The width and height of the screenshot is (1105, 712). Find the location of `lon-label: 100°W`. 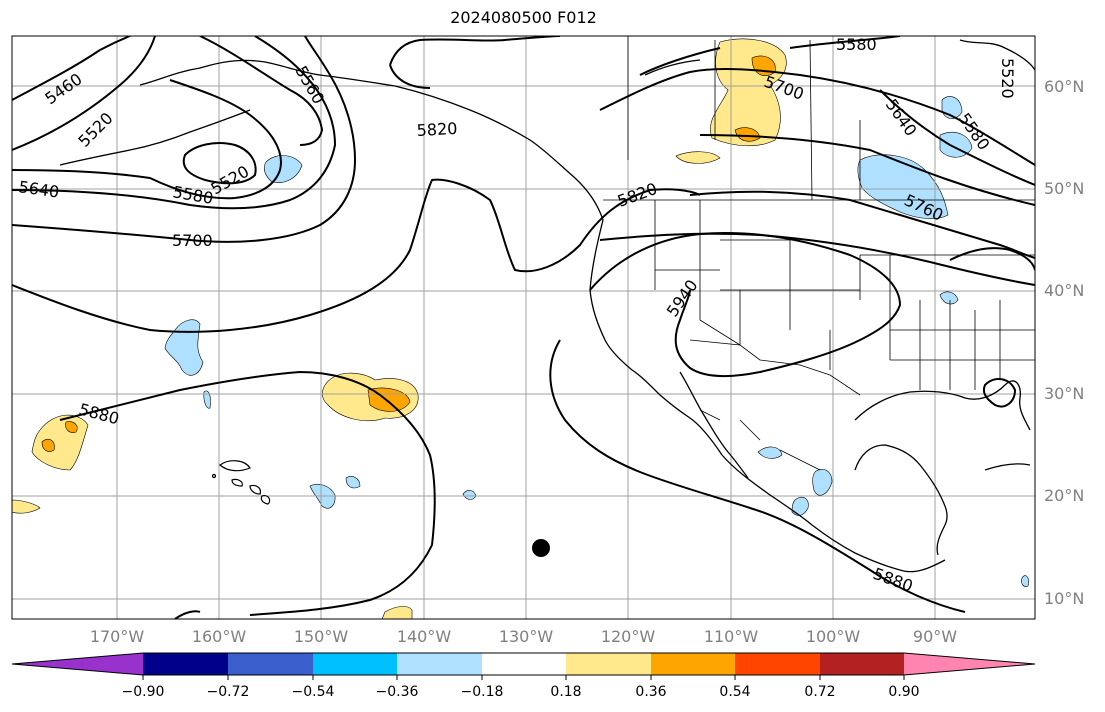

lon-label: 100°W is located at coordinates (833, 636).